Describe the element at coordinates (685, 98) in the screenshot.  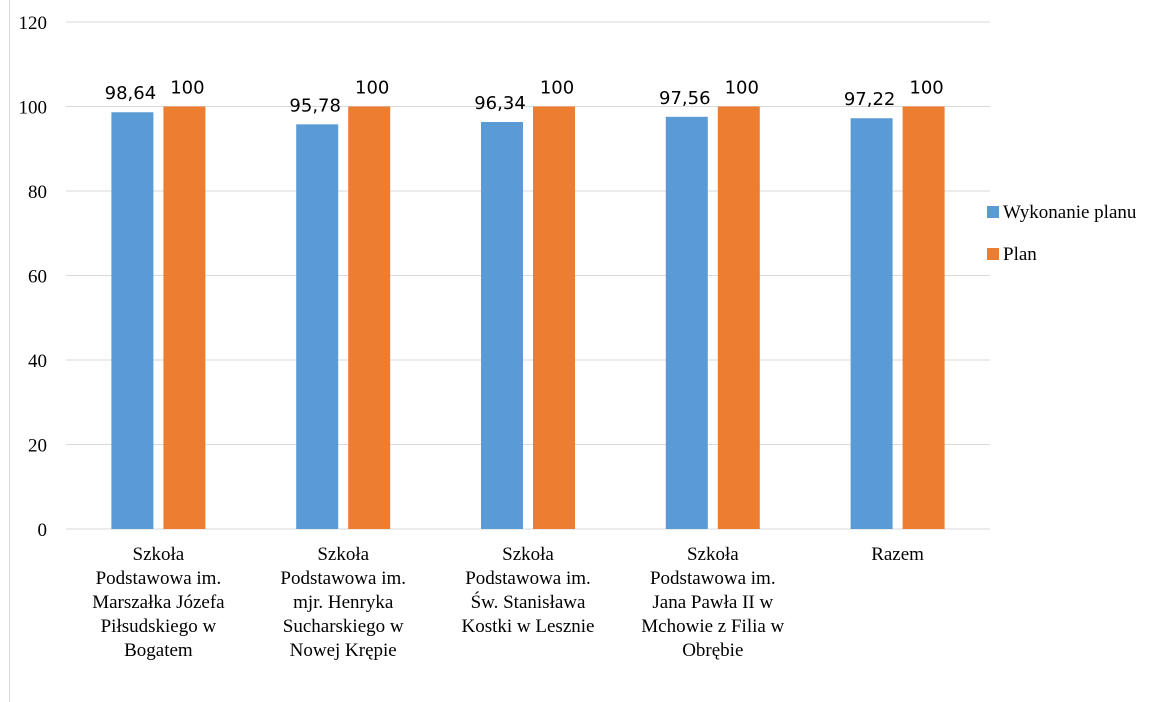
I see `data-label: 97,56` at that location.